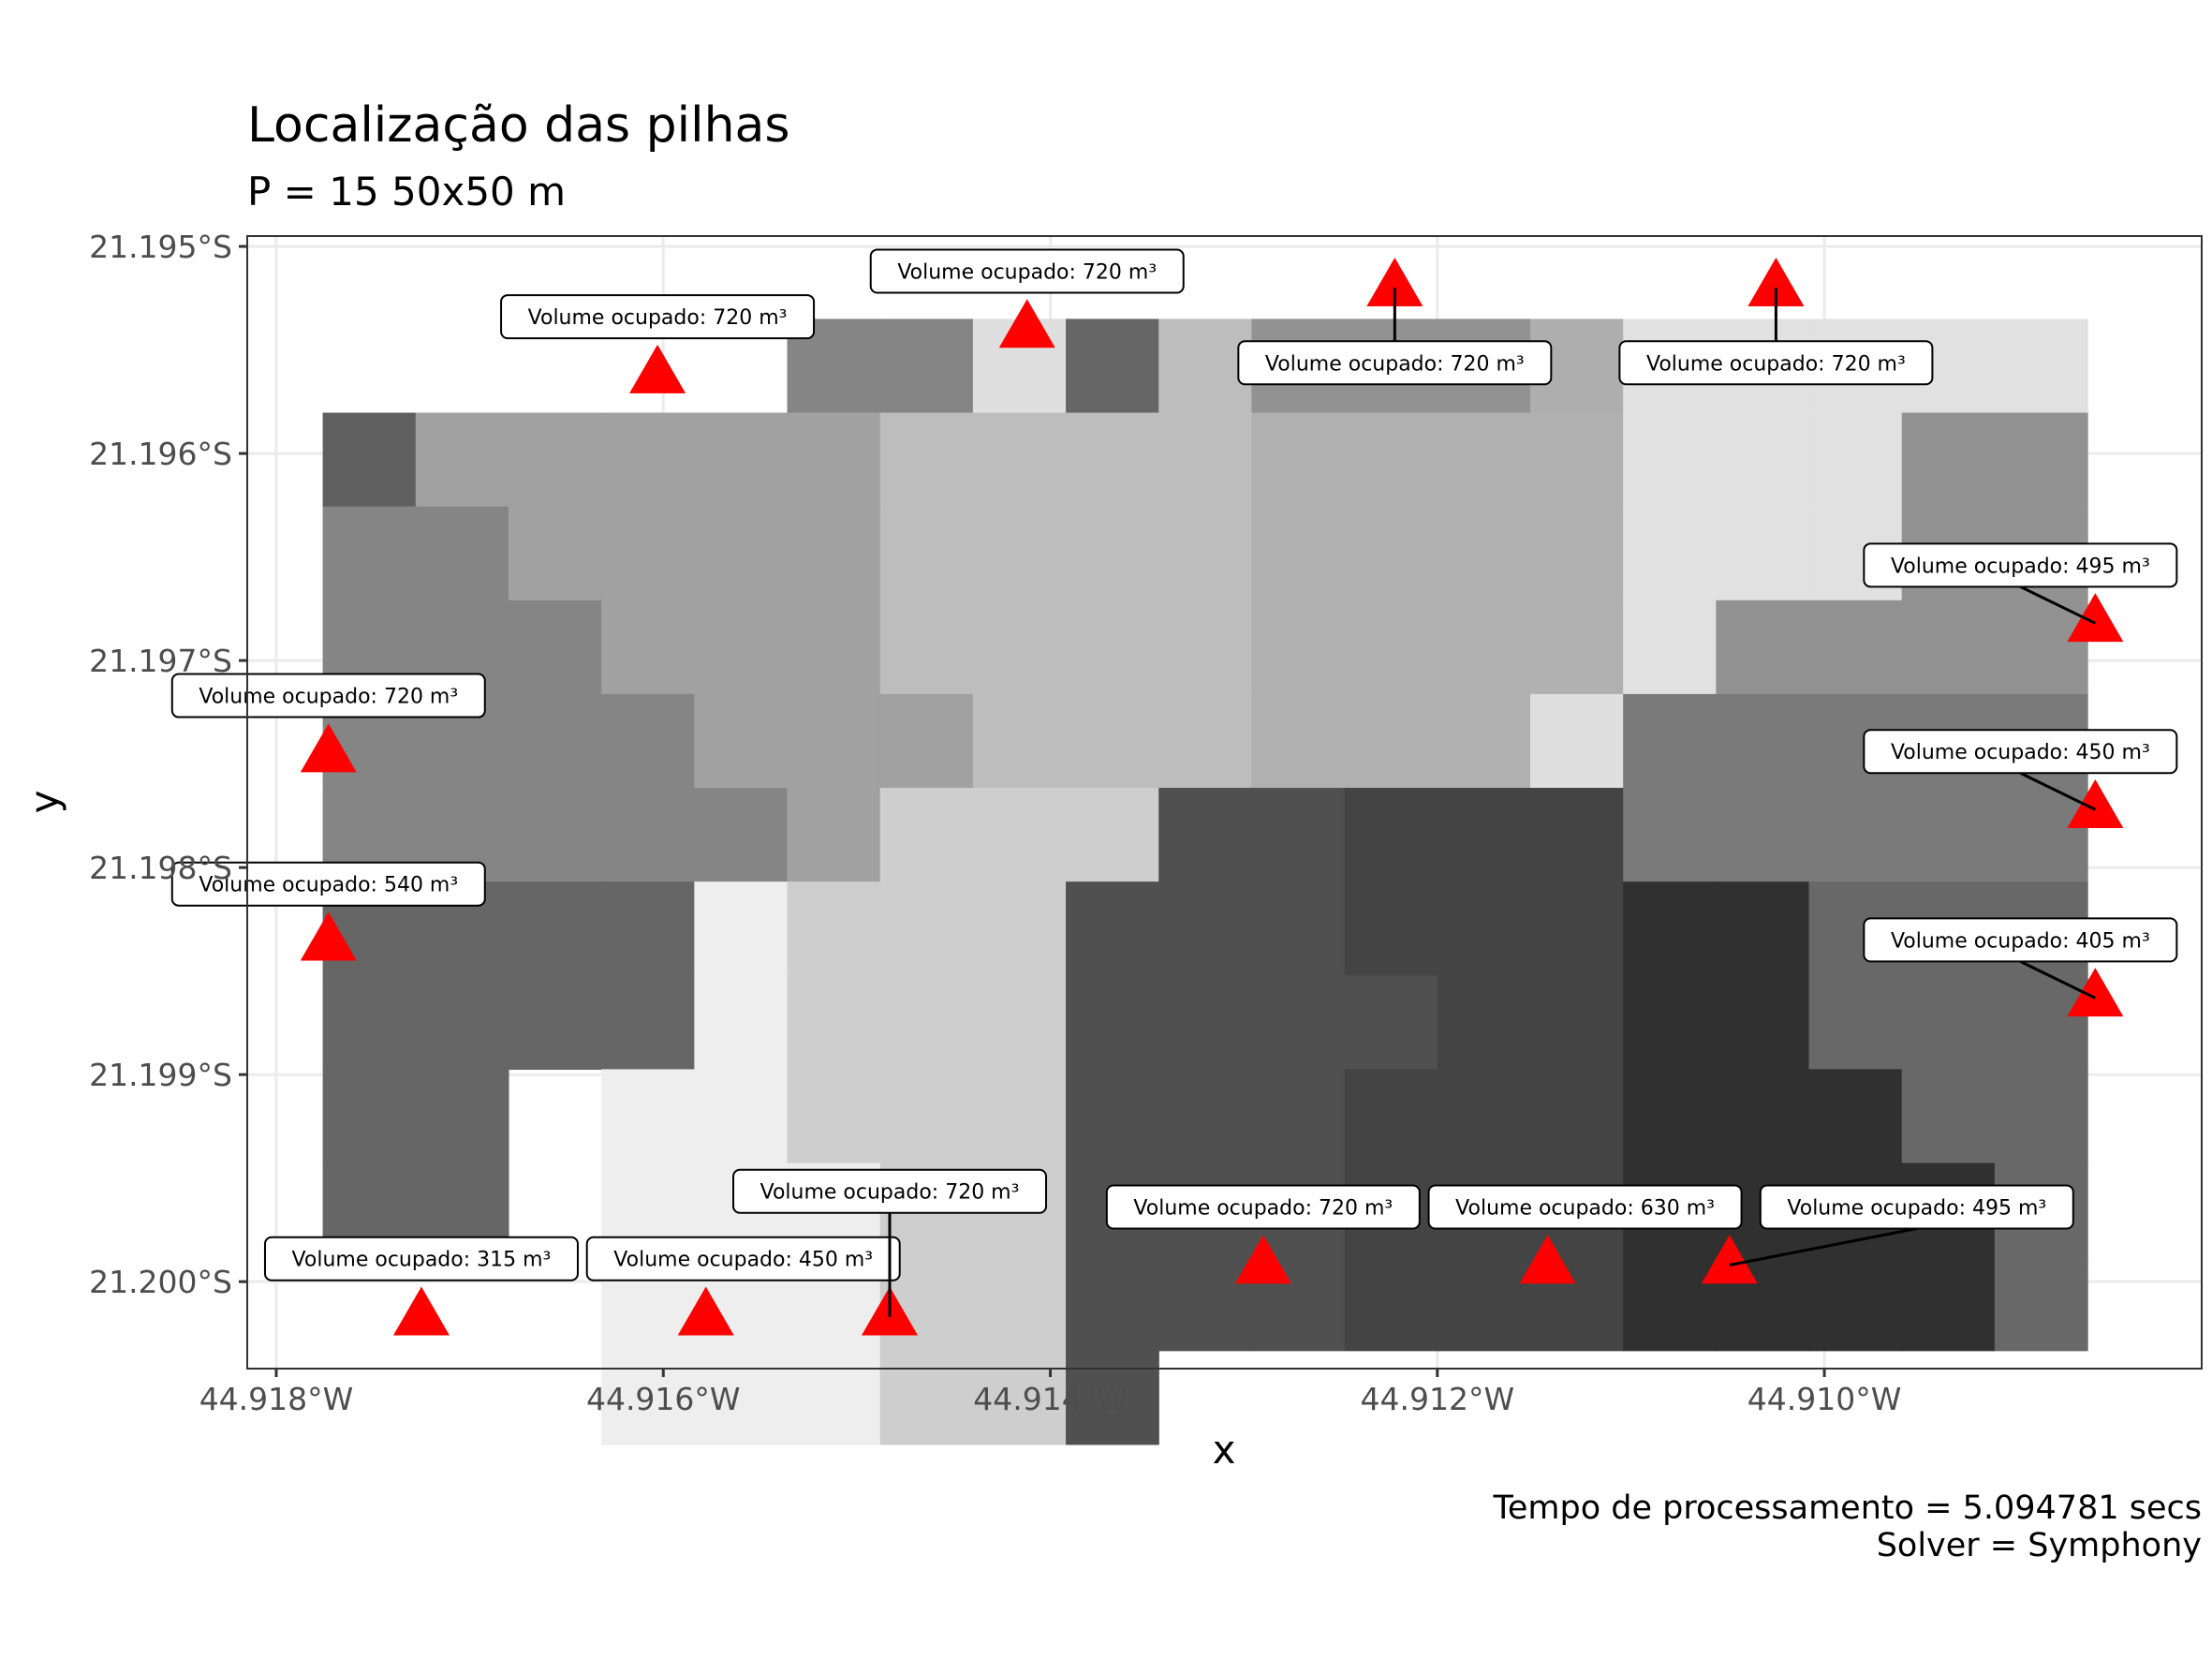 The height and width of the screenshot is (1659, 2212). Describe the element at coordinates (1576, 1117) in the screenshot. I see `tile-r8-c13` at that location.